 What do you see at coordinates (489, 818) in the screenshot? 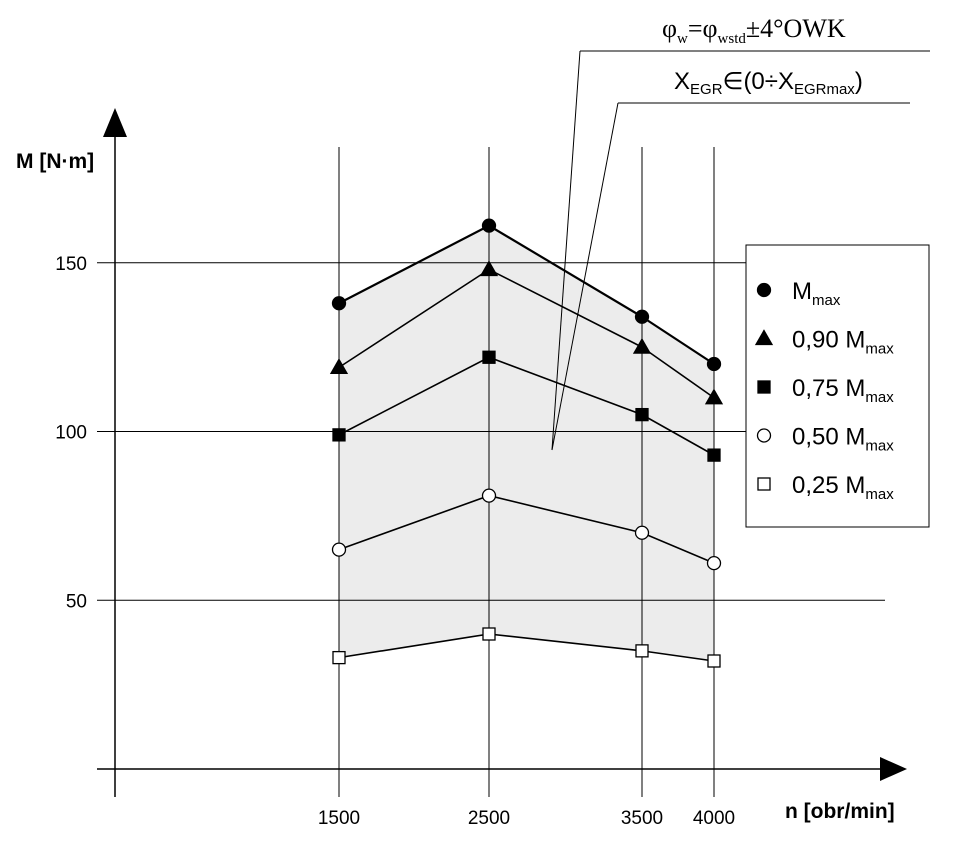
I see `x-tick-label: 2500` at bounding box center [489, 818].